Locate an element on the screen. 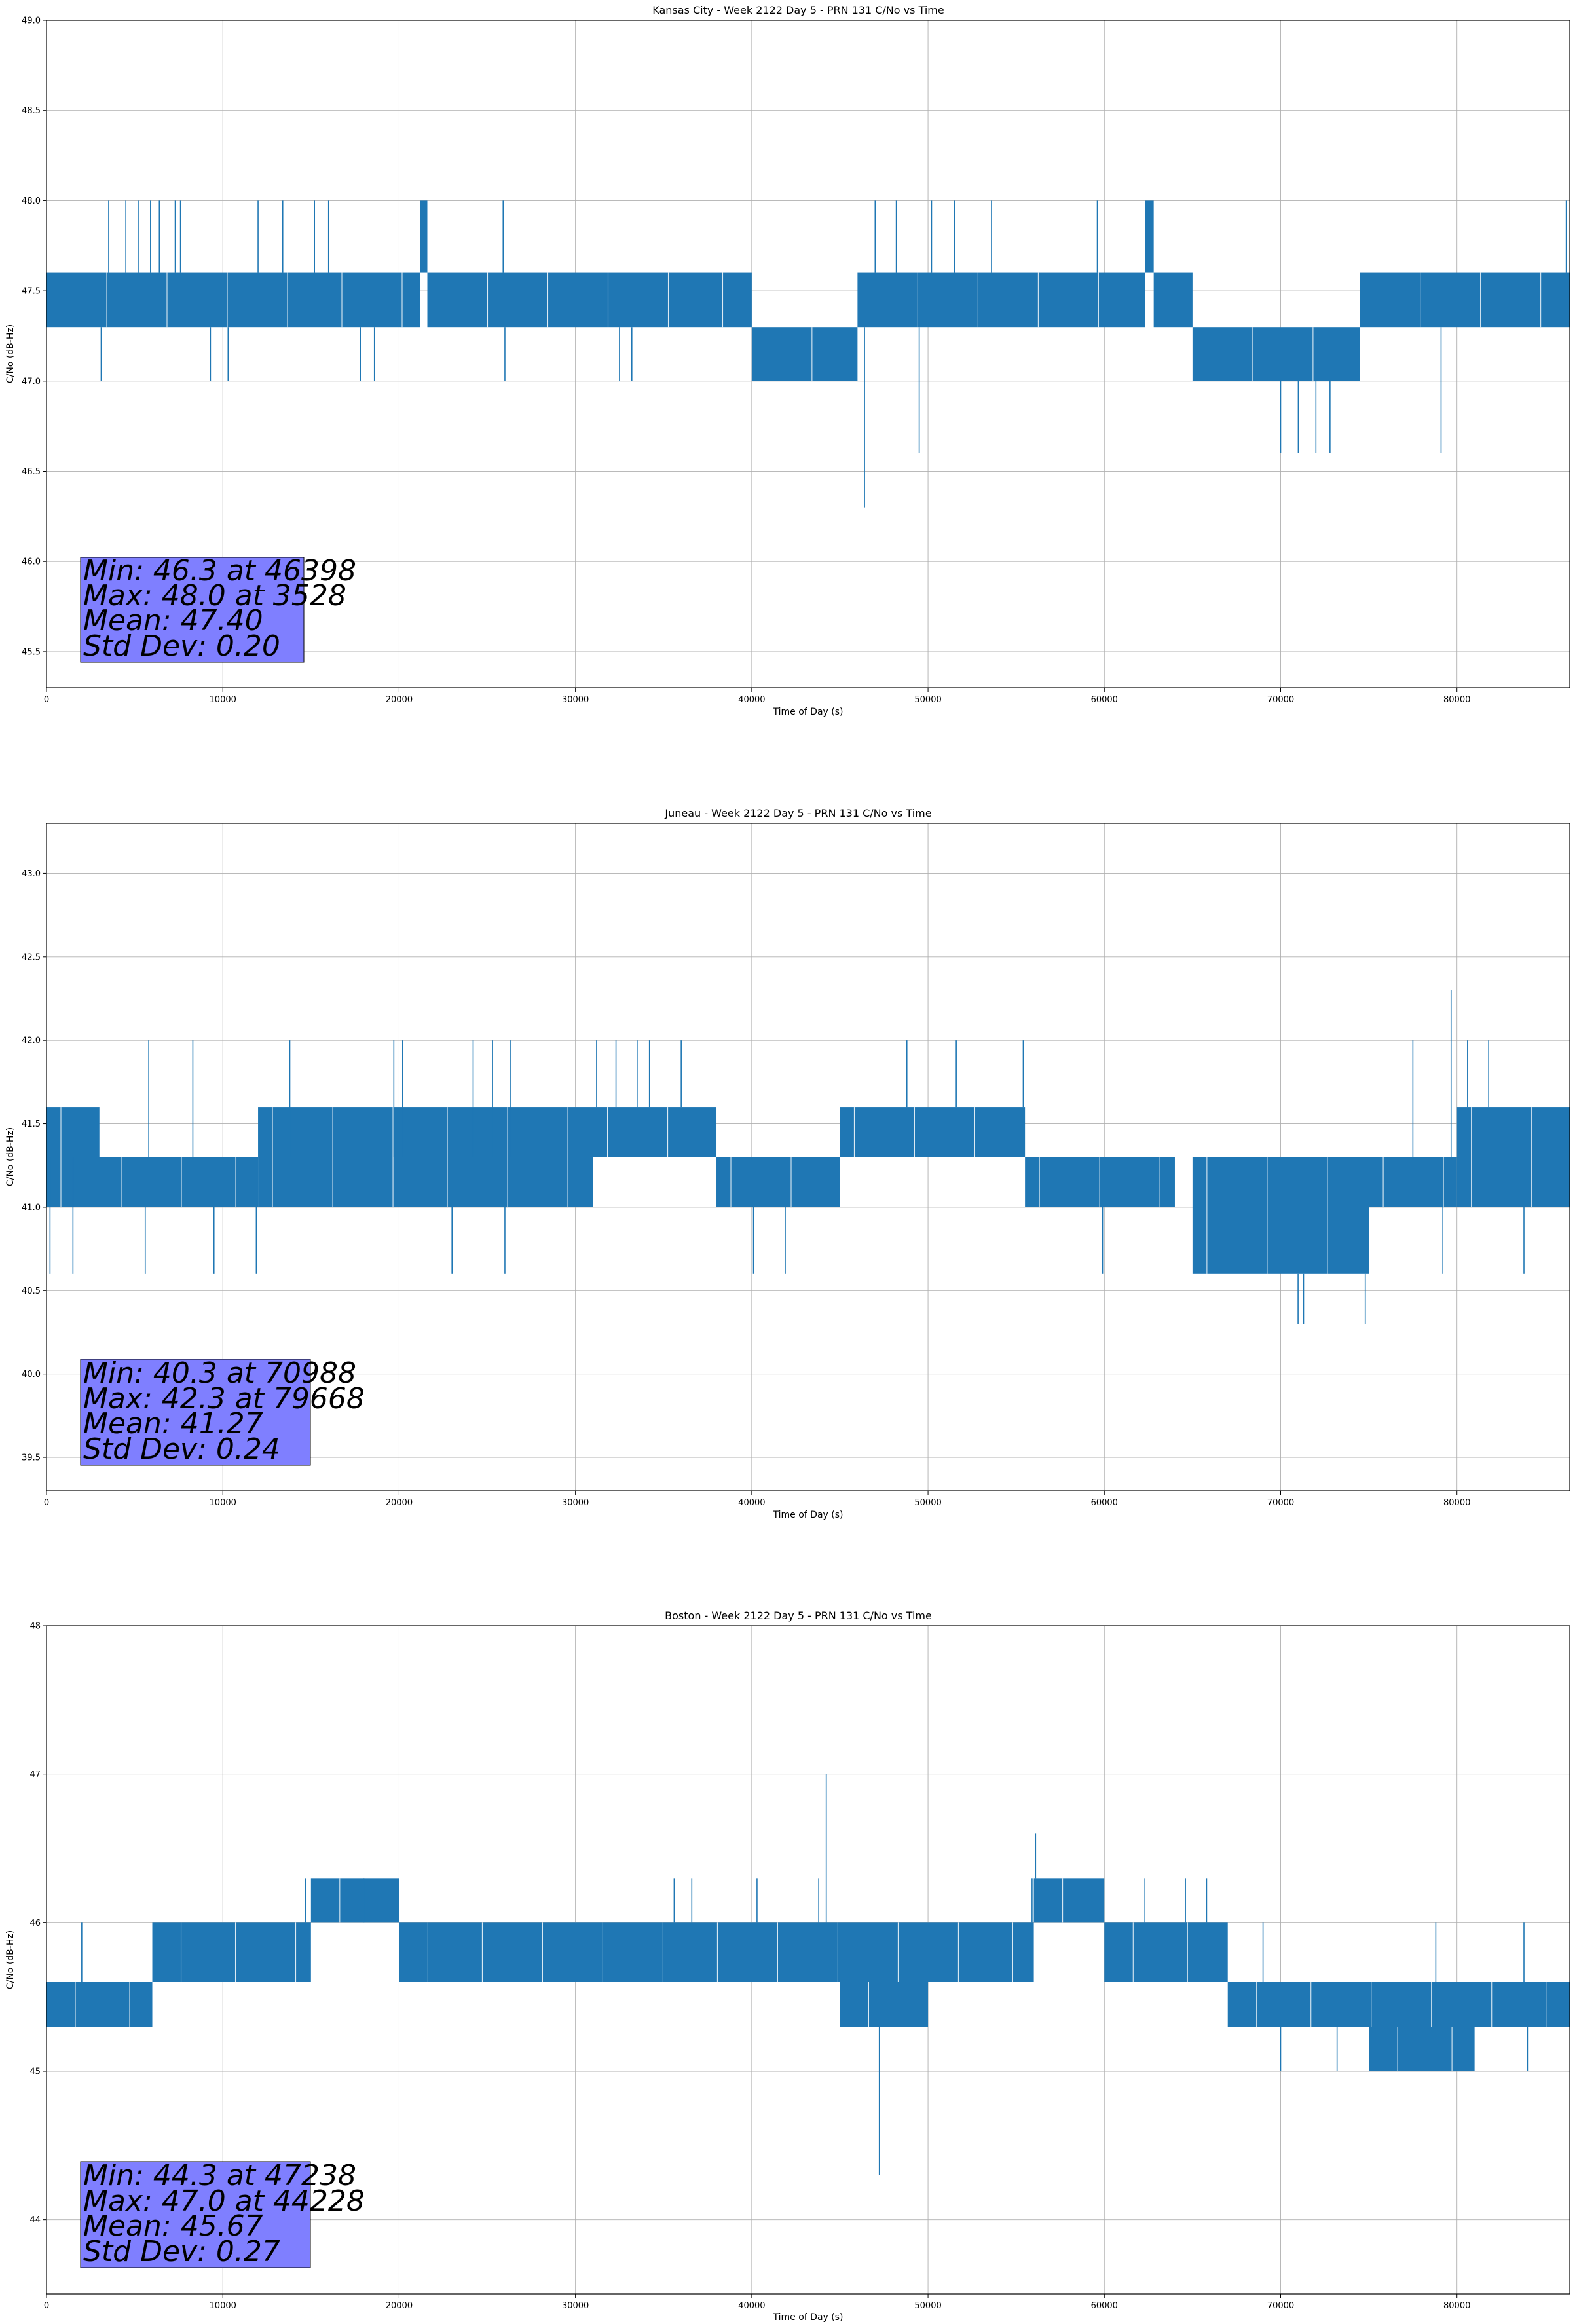 This screenshot has height=2324, width=1577. stat-std-dev: Std Dev: 0.20 is located at coordinates (181, 646).